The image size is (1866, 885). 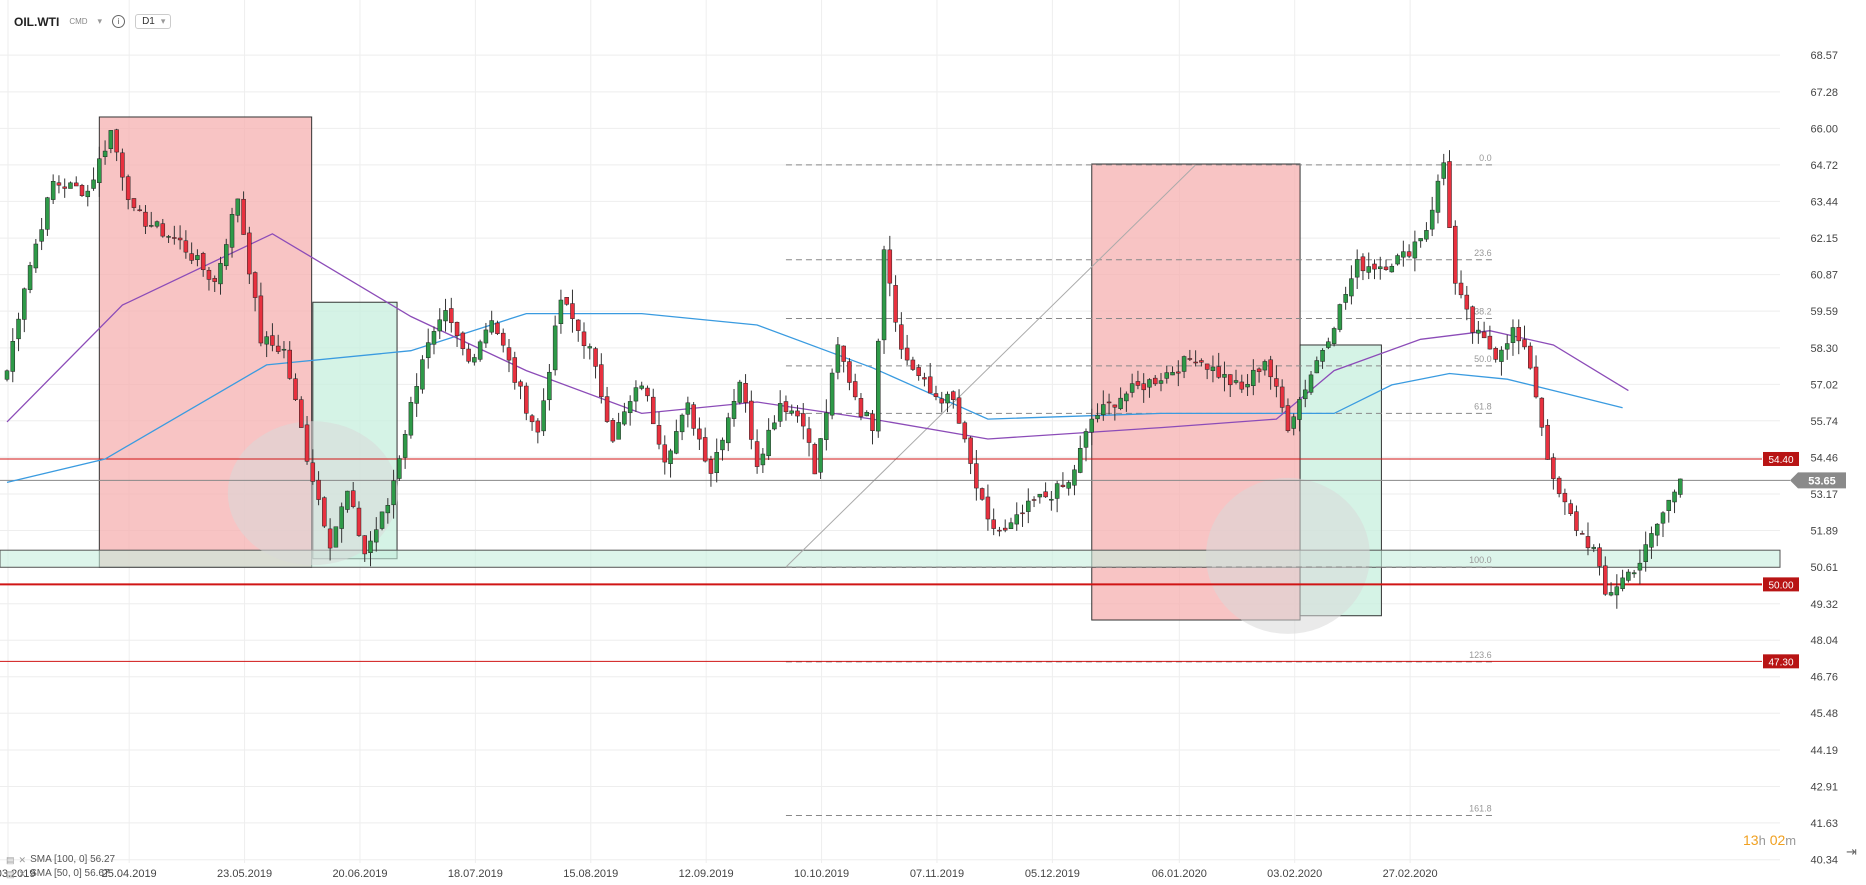 What do you see at coordinates (1851, 851) in the screenshot?
I see `scroll-to-end-icon: ⇥` at bounding box center [1851, 851].